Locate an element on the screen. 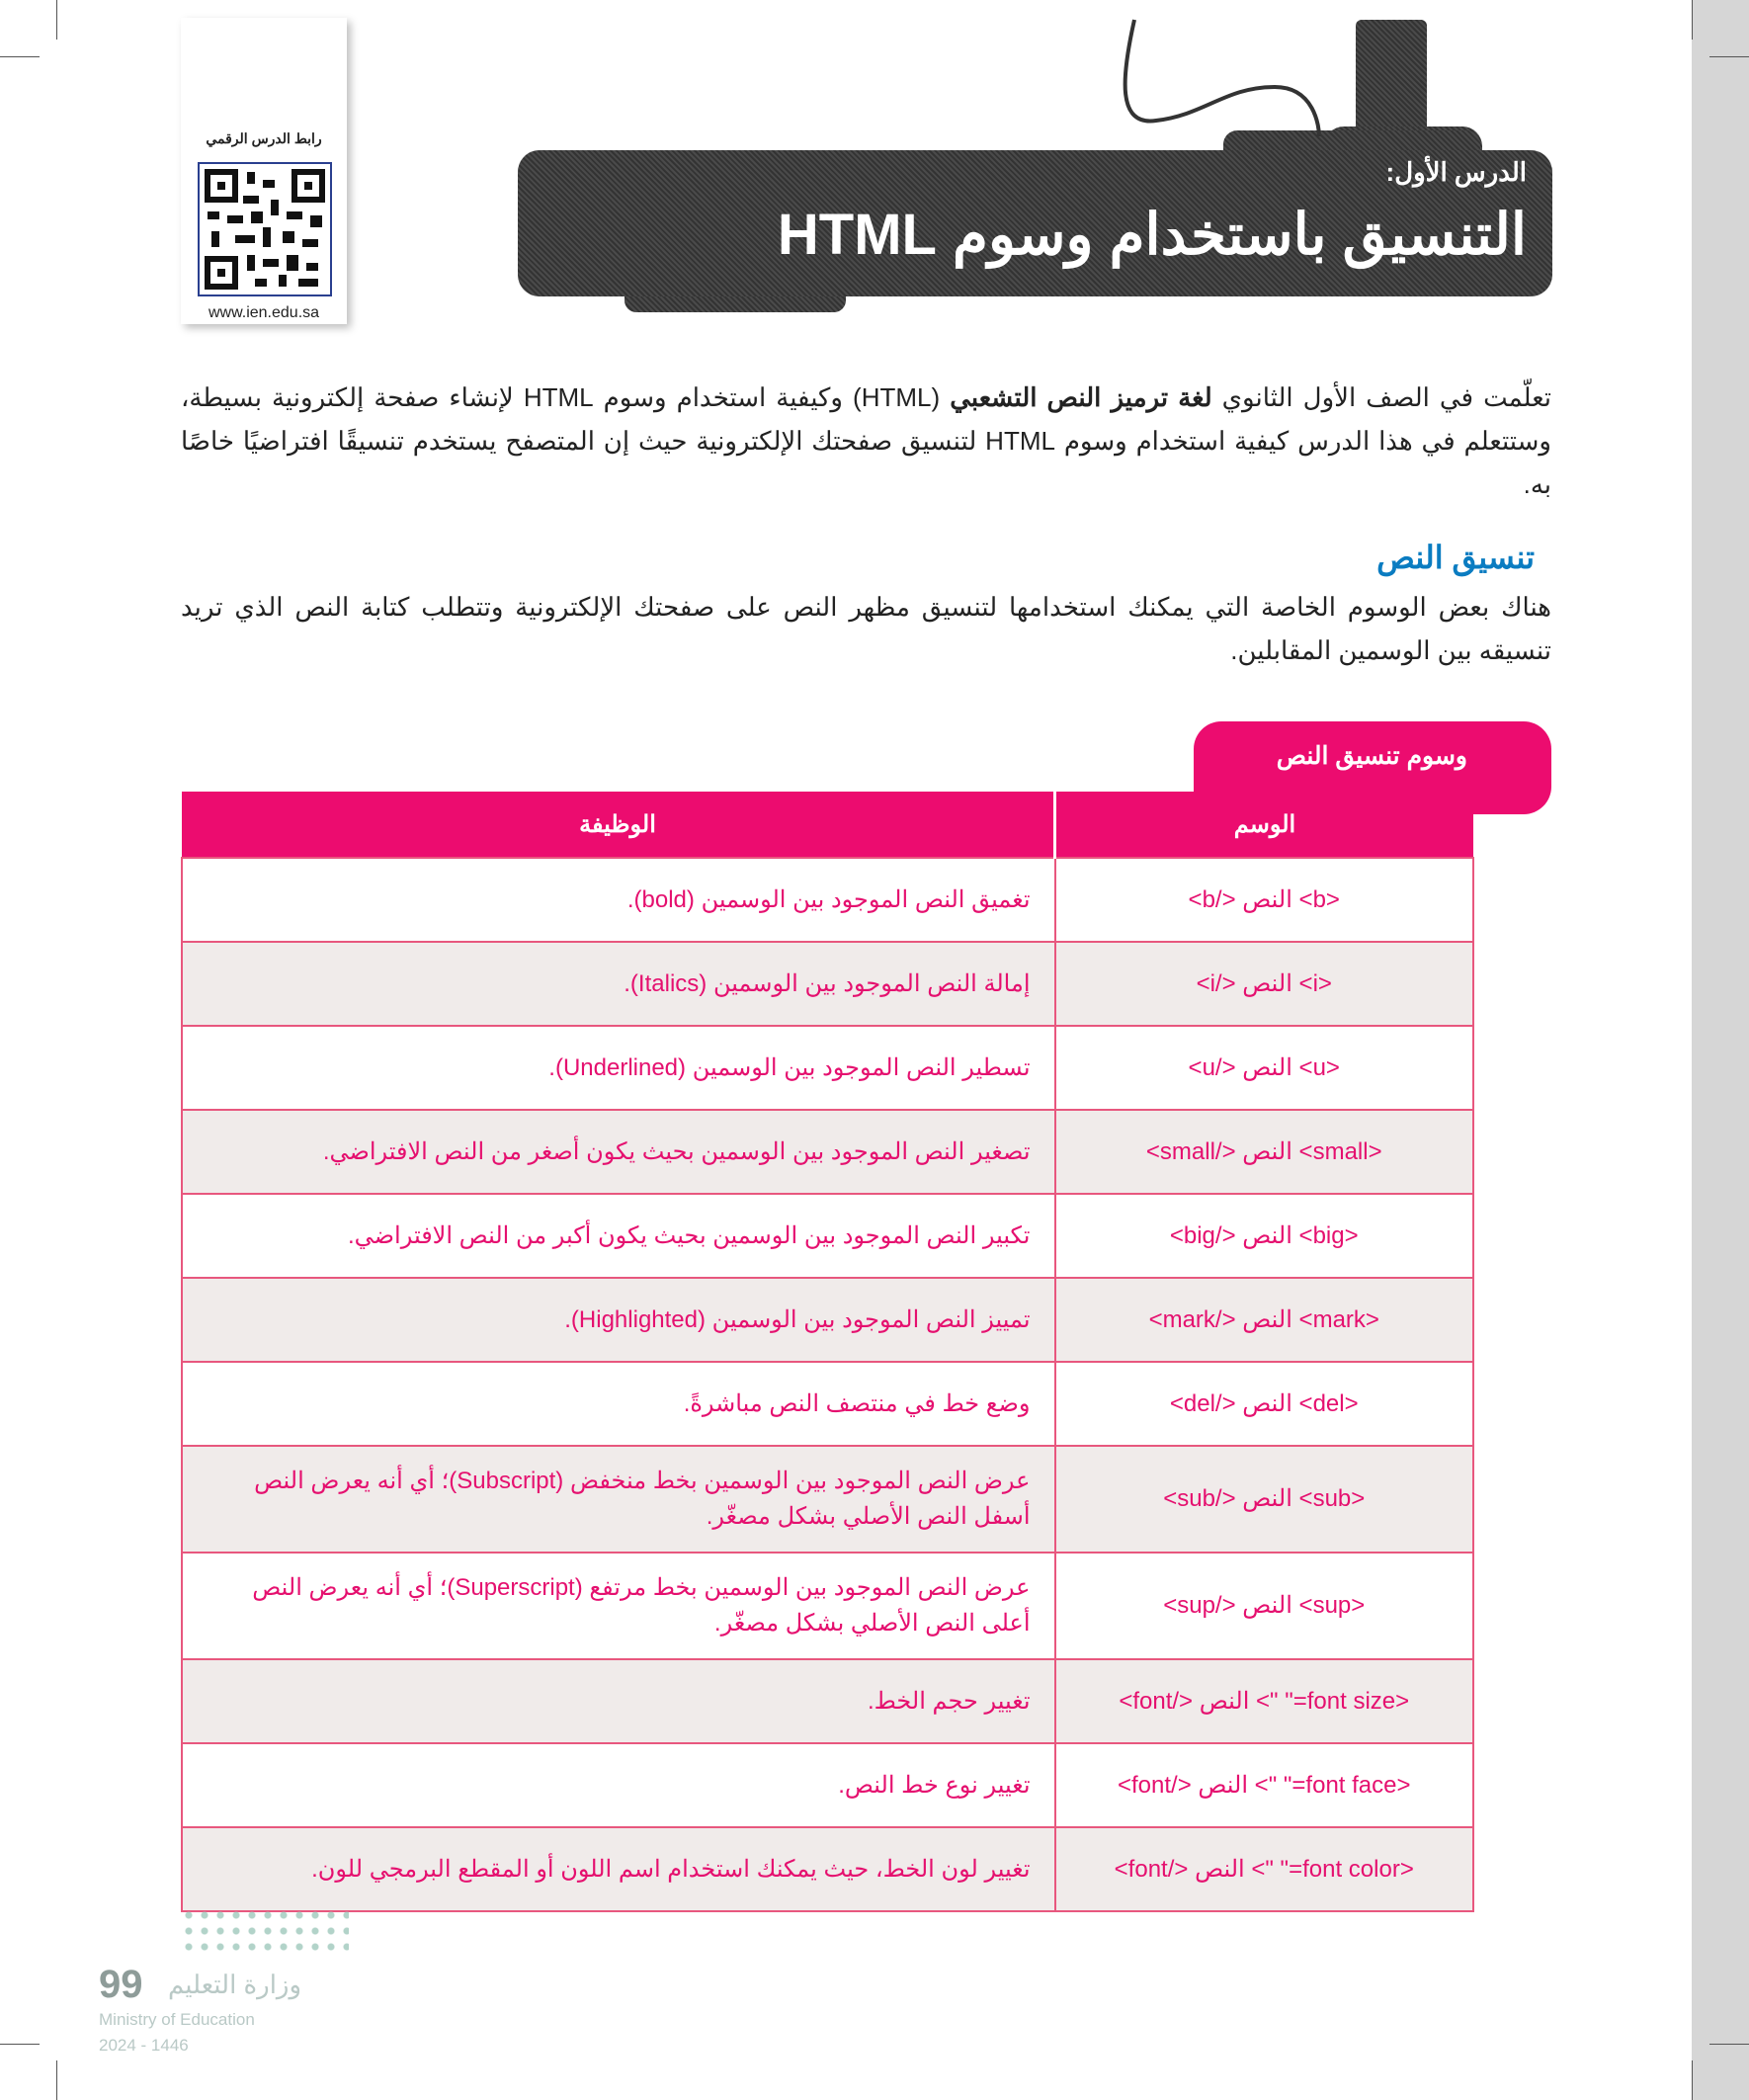  function-cell: تغيير حجم الخط. is located at coordinates (619, 1701).